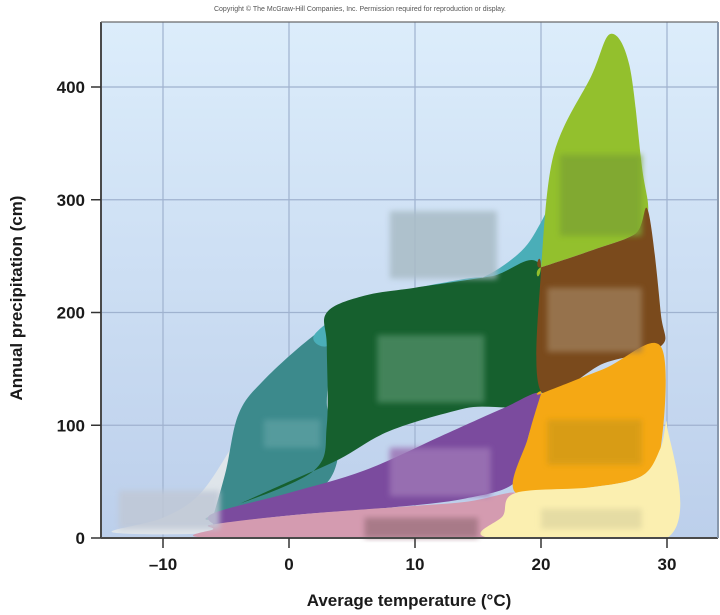  I want to click on x-tick-label: 0, so click(288, 564).